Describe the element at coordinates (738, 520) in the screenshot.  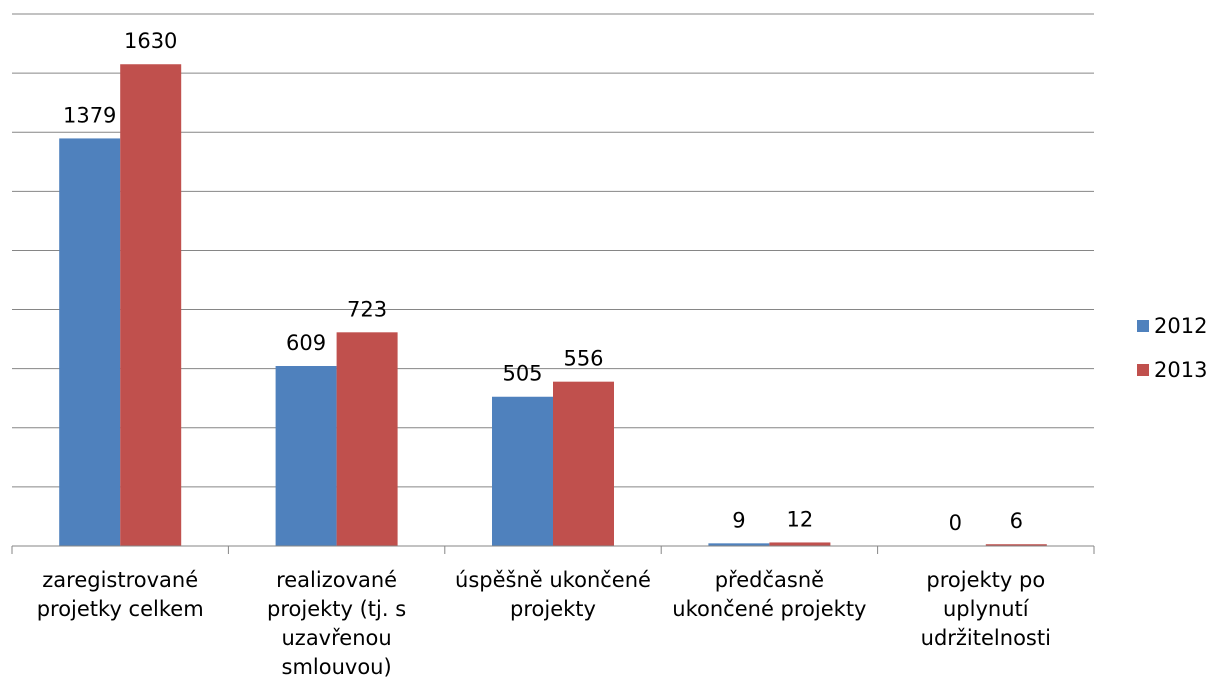
I see `data-label: 9` at that location.